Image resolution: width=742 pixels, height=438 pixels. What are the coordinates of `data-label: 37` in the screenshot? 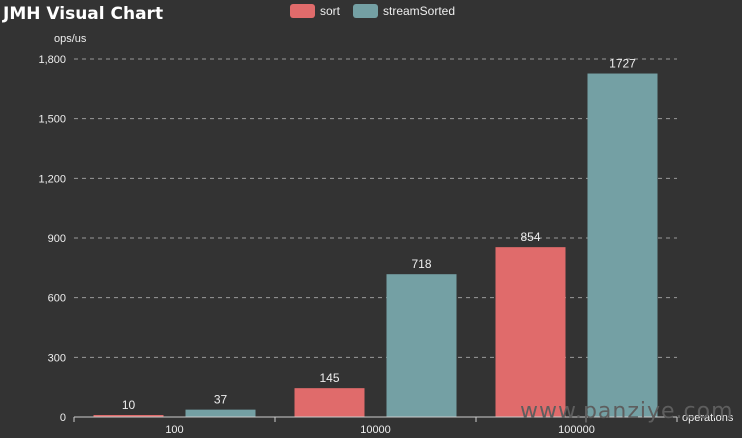 It's located at (221, 400).